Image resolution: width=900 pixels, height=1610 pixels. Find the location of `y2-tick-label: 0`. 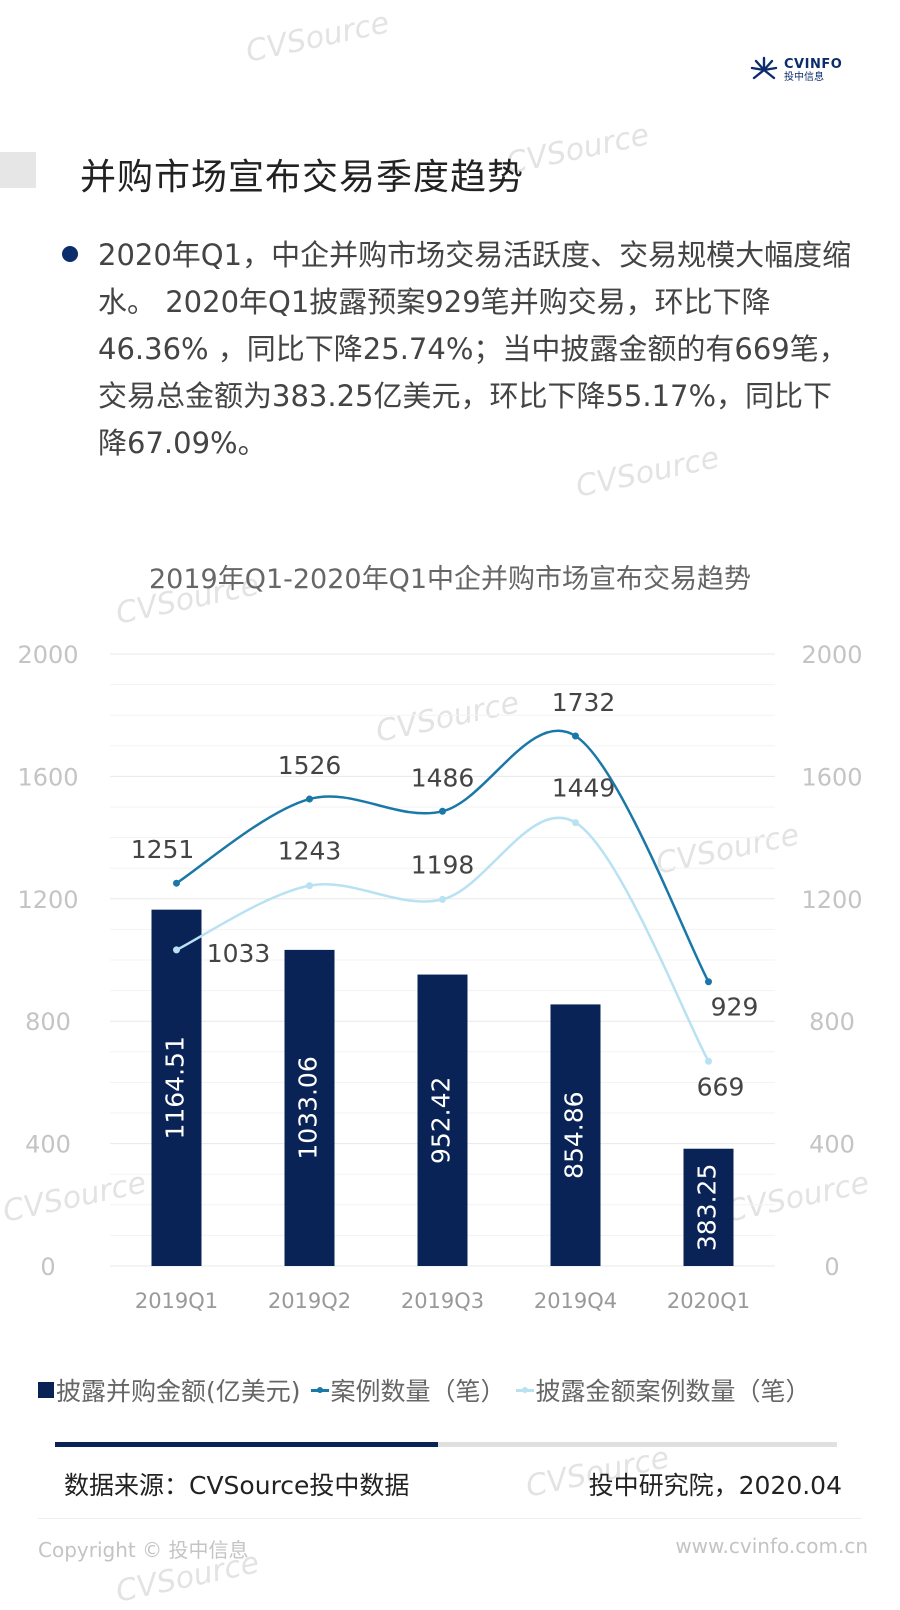

y2-tick-label: 0 is located at coordinates (831, 1267).